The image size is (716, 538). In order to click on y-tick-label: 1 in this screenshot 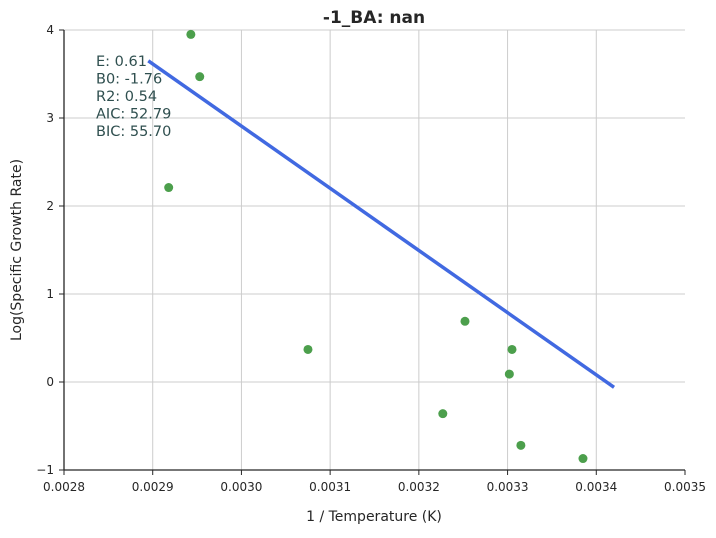, I will do `click(50, 294)`.